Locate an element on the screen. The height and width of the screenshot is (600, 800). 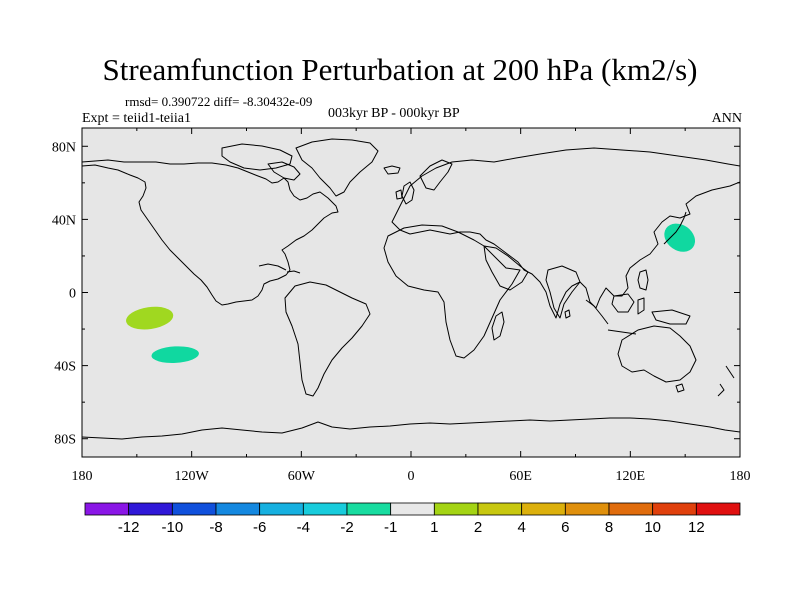
coastline-scandinavia is located at coordinates (436, 175).